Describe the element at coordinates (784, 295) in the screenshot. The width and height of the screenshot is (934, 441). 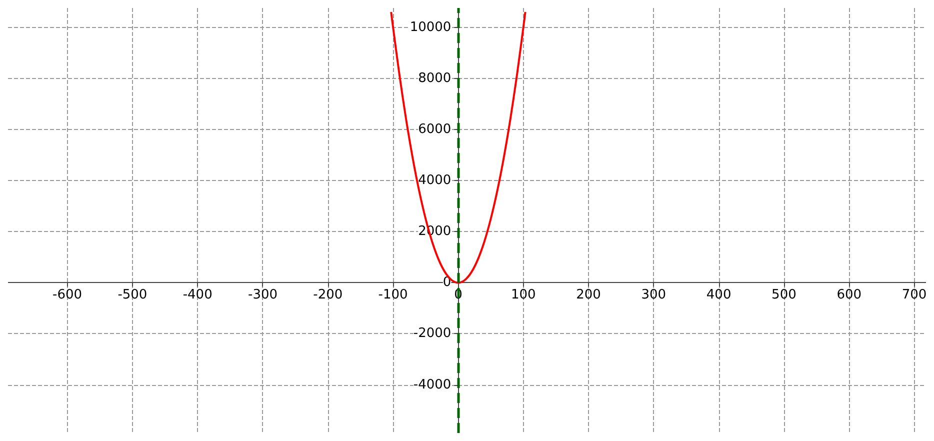
I see `x-tick-label: 500` at that location.